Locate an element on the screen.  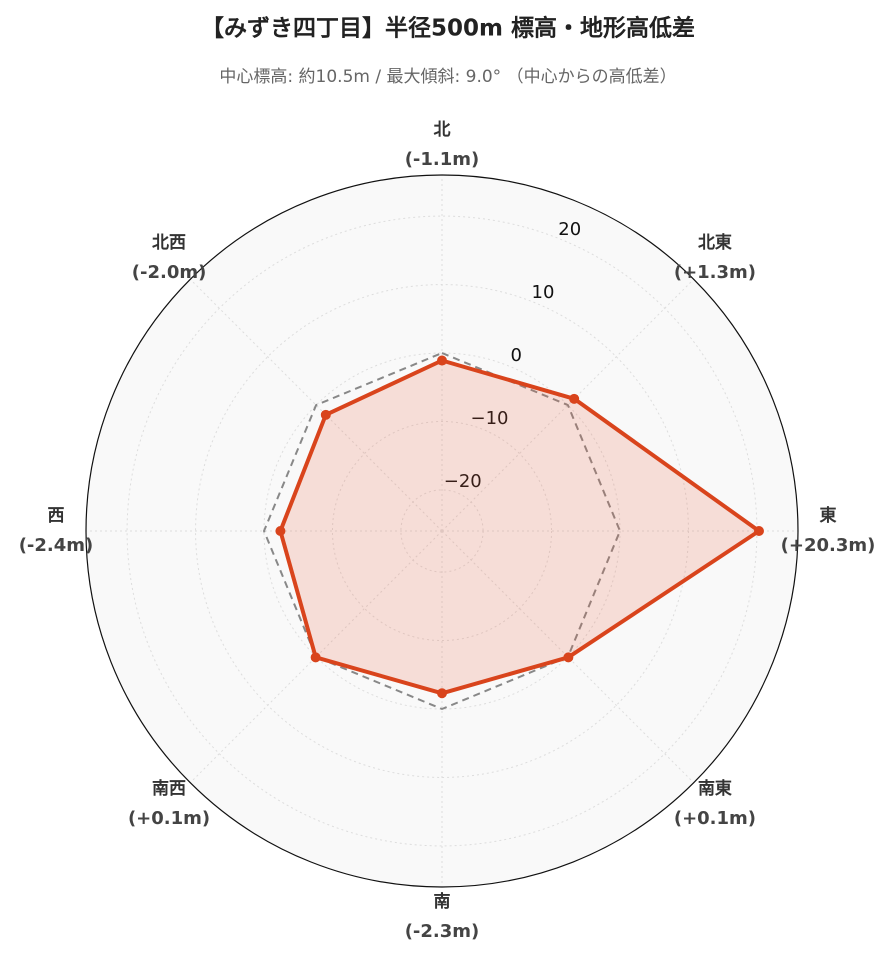
chart-subtitle: 中心標高: 約10.5m / 最大傾斜: 9.0° （中心からの高低差） is located at coordinates (447, 77).